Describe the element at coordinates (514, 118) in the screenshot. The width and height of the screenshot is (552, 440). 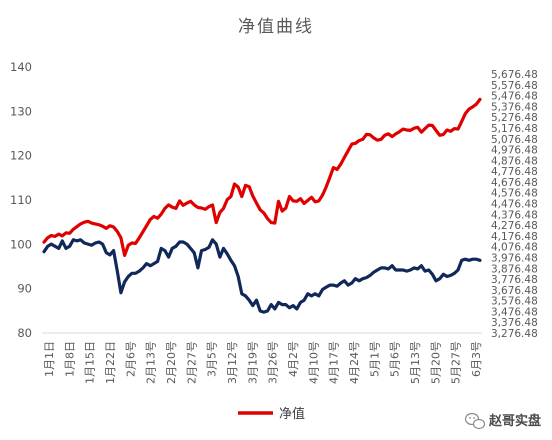
I see `right-tick-label: 5,276.48` at that location.